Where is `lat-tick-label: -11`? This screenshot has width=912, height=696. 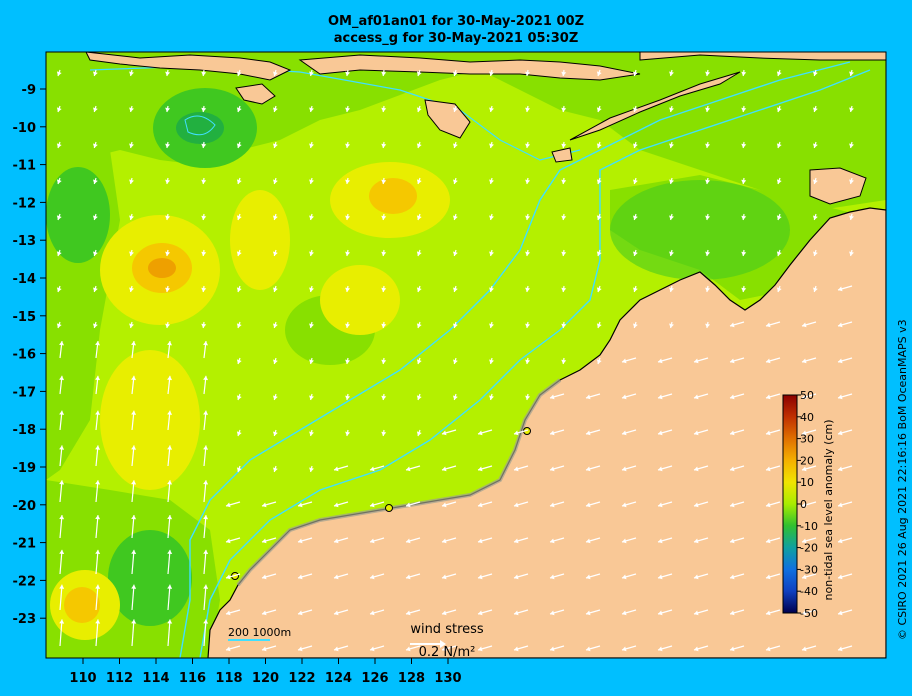 lat-tick-label: -11 is located at coordinates (25, 166).